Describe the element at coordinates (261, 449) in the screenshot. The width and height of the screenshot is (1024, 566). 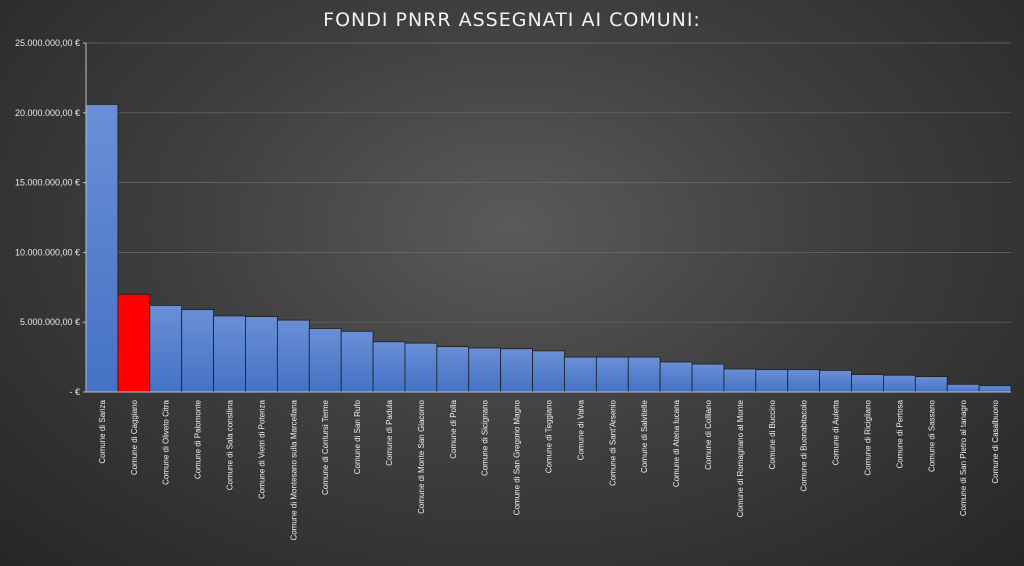
I see `x-tick-label: Comune di Vietri di Potenza` at that location.